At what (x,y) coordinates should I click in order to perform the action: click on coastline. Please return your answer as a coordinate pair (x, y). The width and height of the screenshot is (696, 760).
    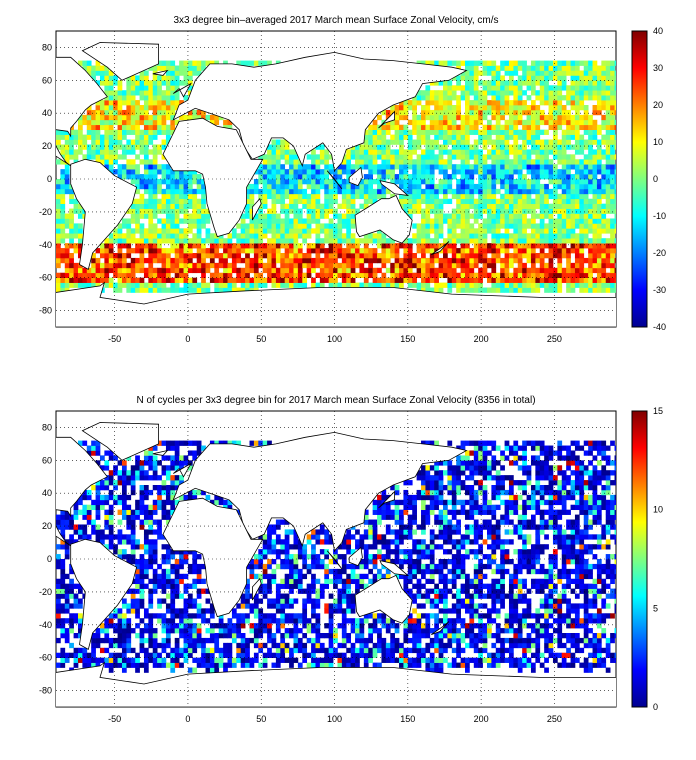
    Looking at the image, I should click on (320, 111).